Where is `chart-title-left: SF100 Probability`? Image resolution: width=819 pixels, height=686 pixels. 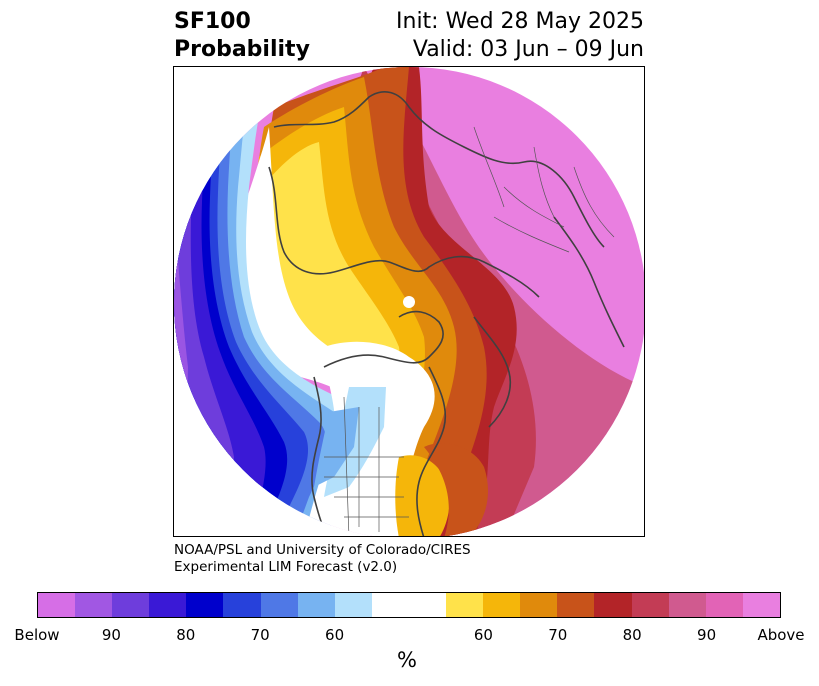 chart-title-left: SF100 Probability is located at coordinates (242, 36).